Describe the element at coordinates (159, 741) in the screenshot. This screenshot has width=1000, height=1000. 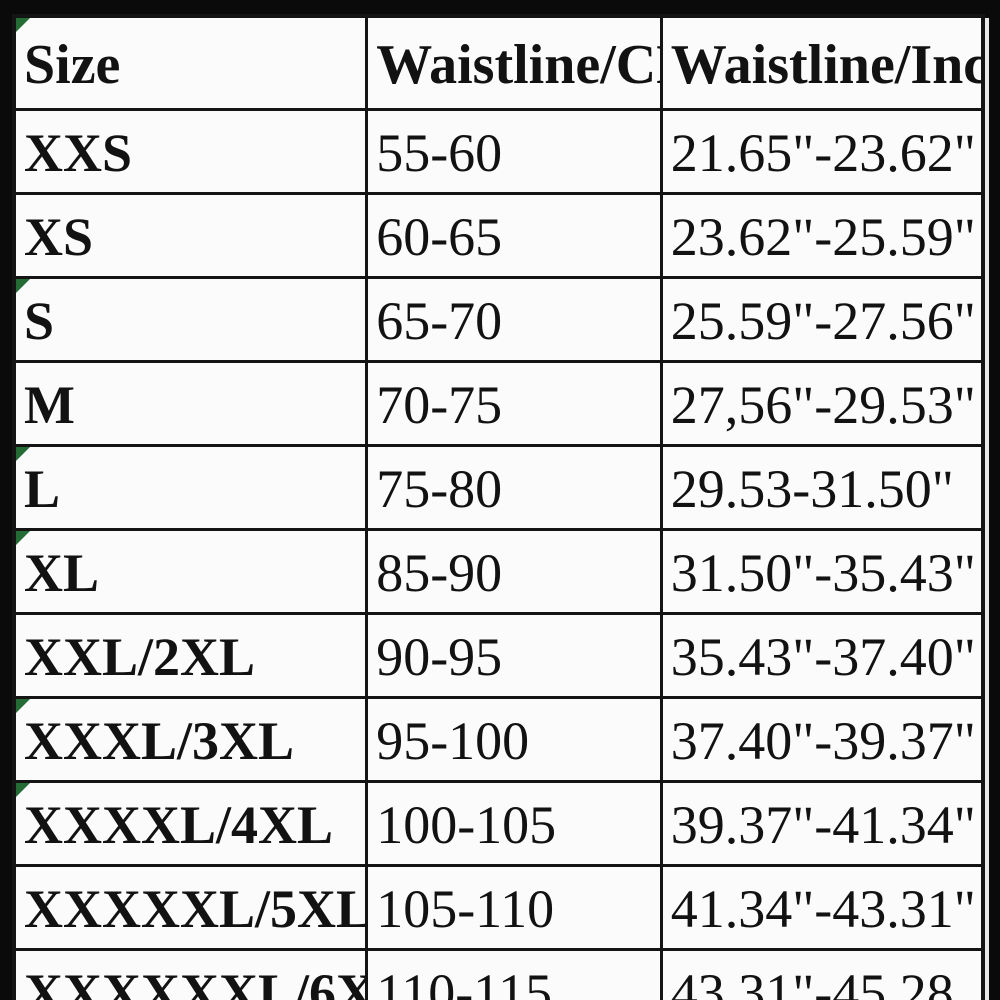
I see `size-value: XXXL/3XL` at that location.